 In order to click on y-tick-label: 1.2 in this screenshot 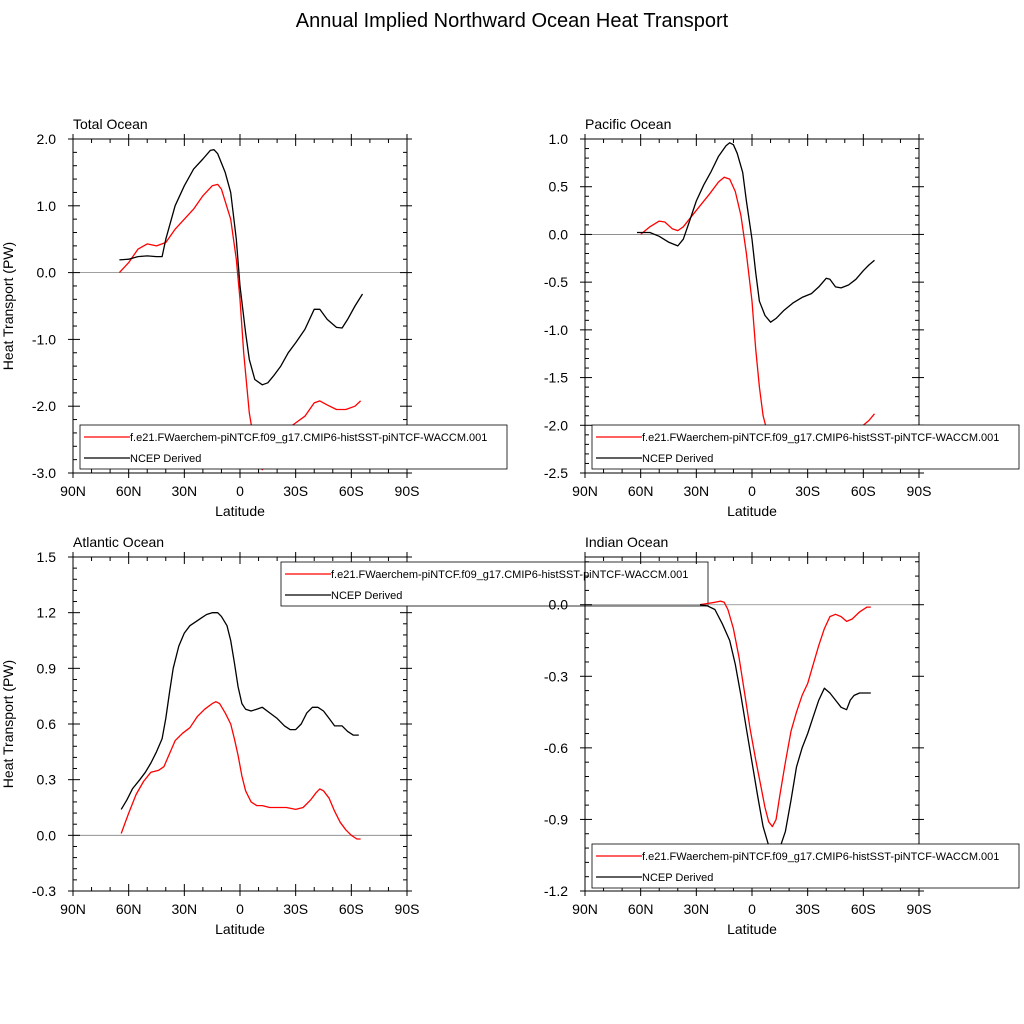, I will do `click(47, 613)`.